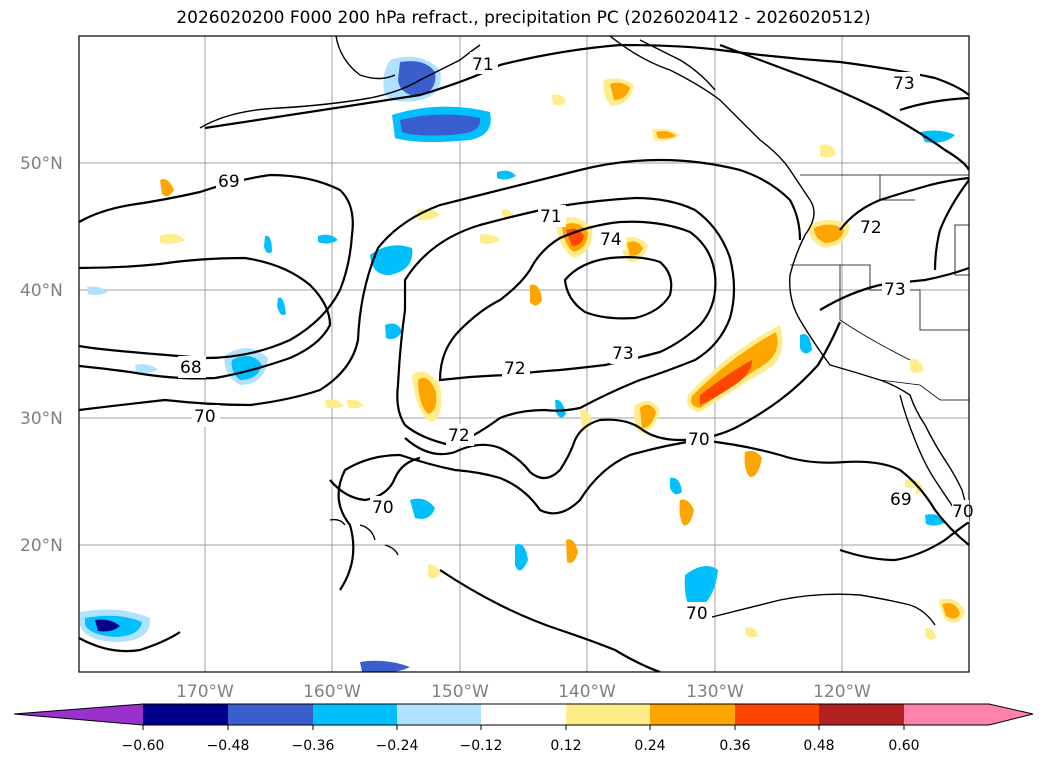 Image resolution: width=1047 pixels, height=765 pixels. What do you see at coordinates (228, 746) in the screenshot?
I see `colorbar-tick-label: −0.48` at bounding box center [228, 746].